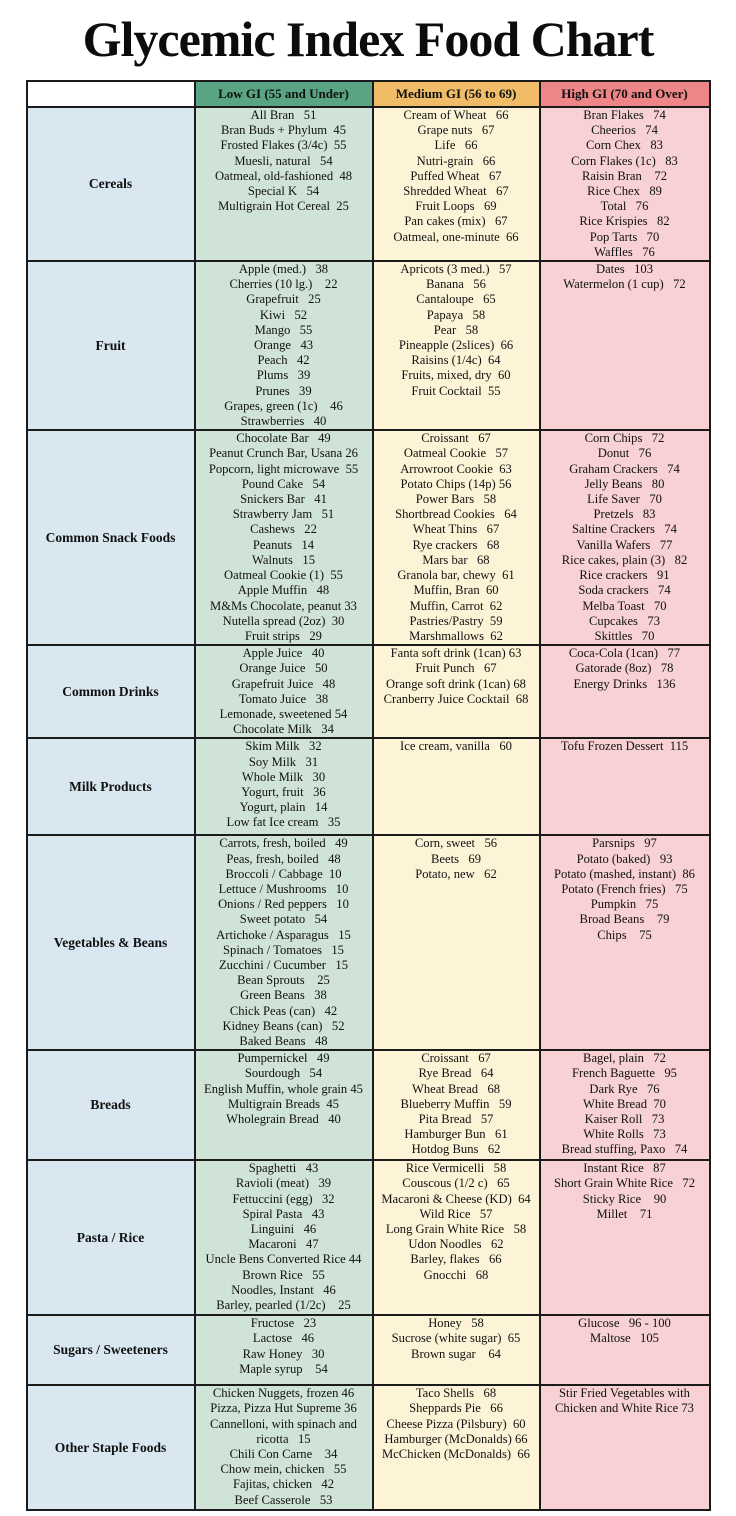  What do you see at coordinates (624, 483) in the screenshot?
I see `food-item: Jelly Beans 80` at bounding box center [624, 483].